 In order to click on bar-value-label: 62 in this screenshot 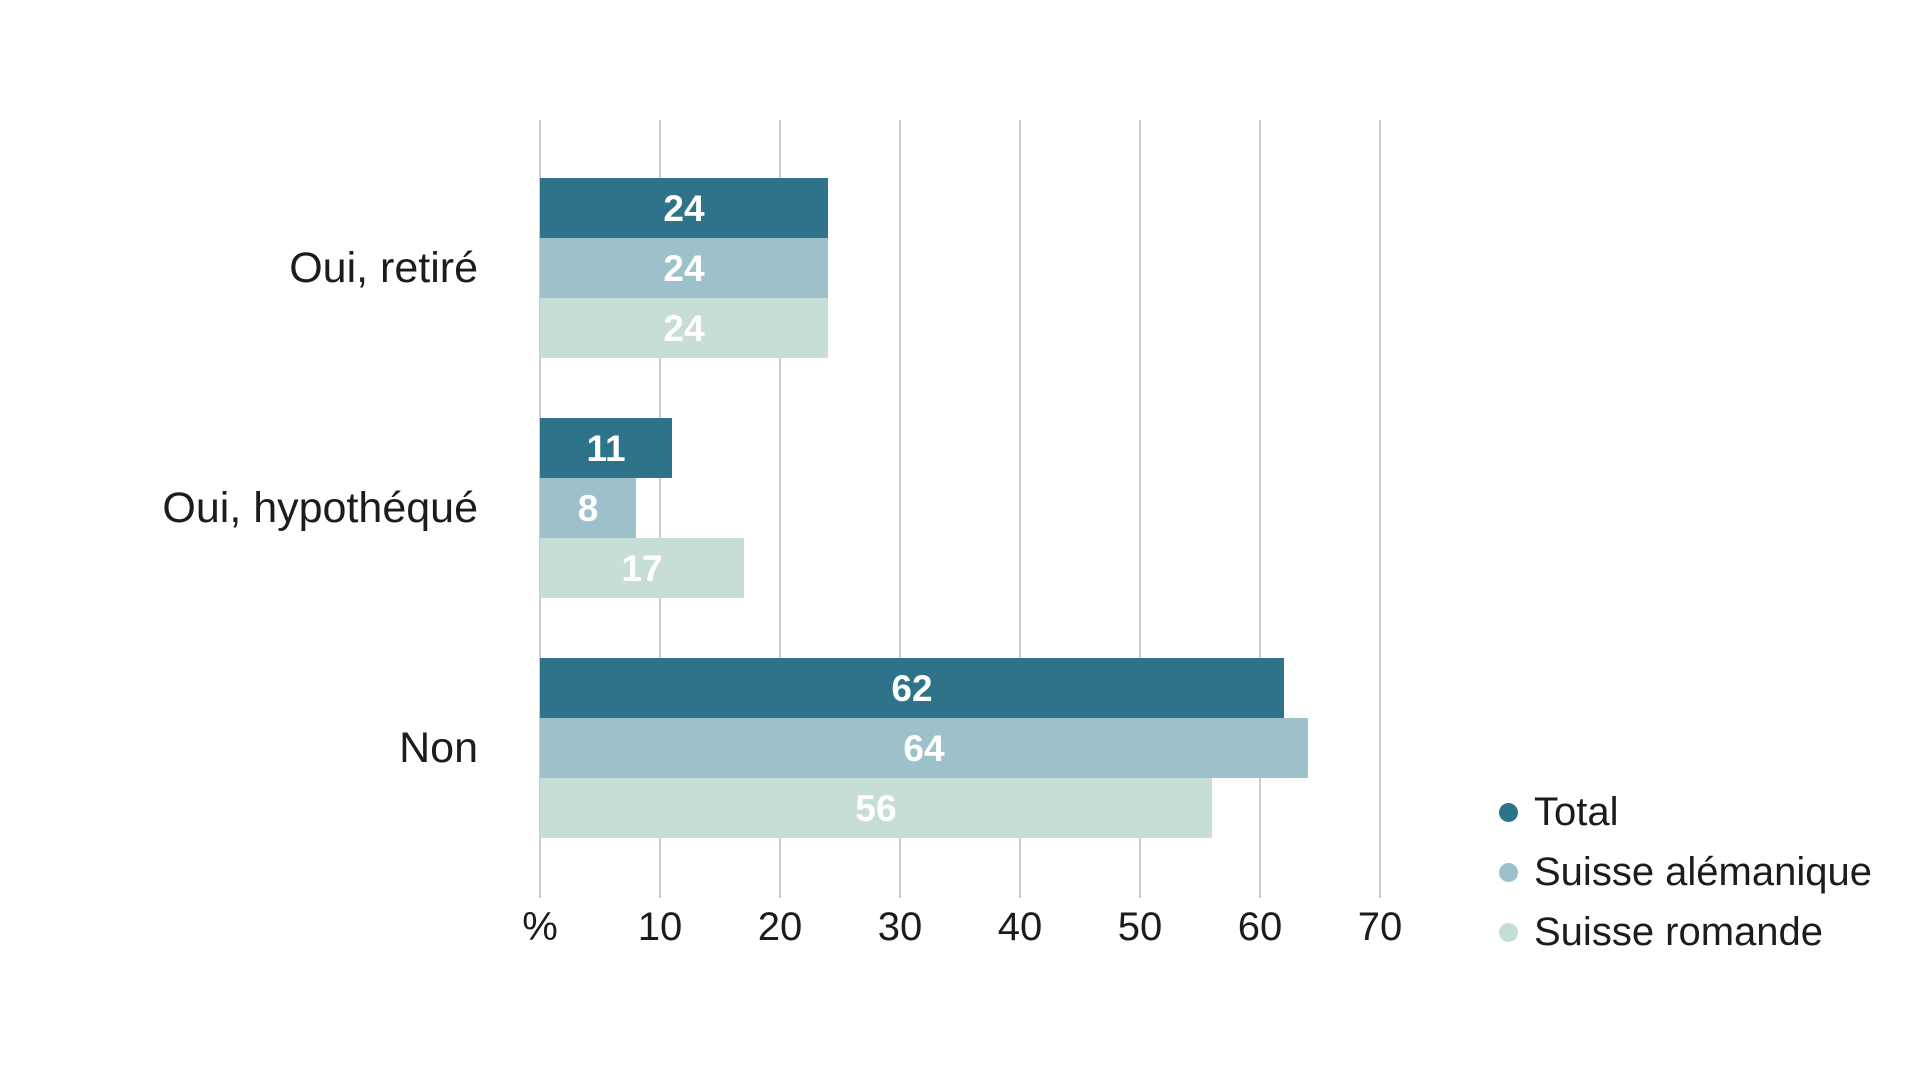, I will do `click(912, 688)`.